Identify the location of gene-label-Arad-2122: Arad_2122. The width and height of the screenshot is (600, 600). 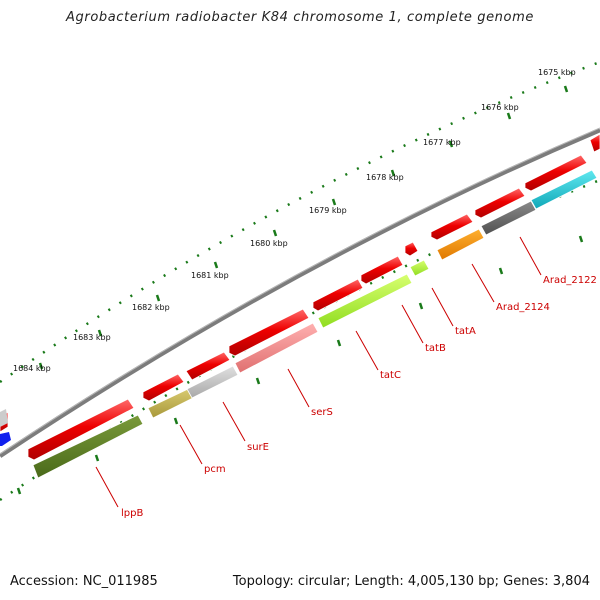
(570, 280).